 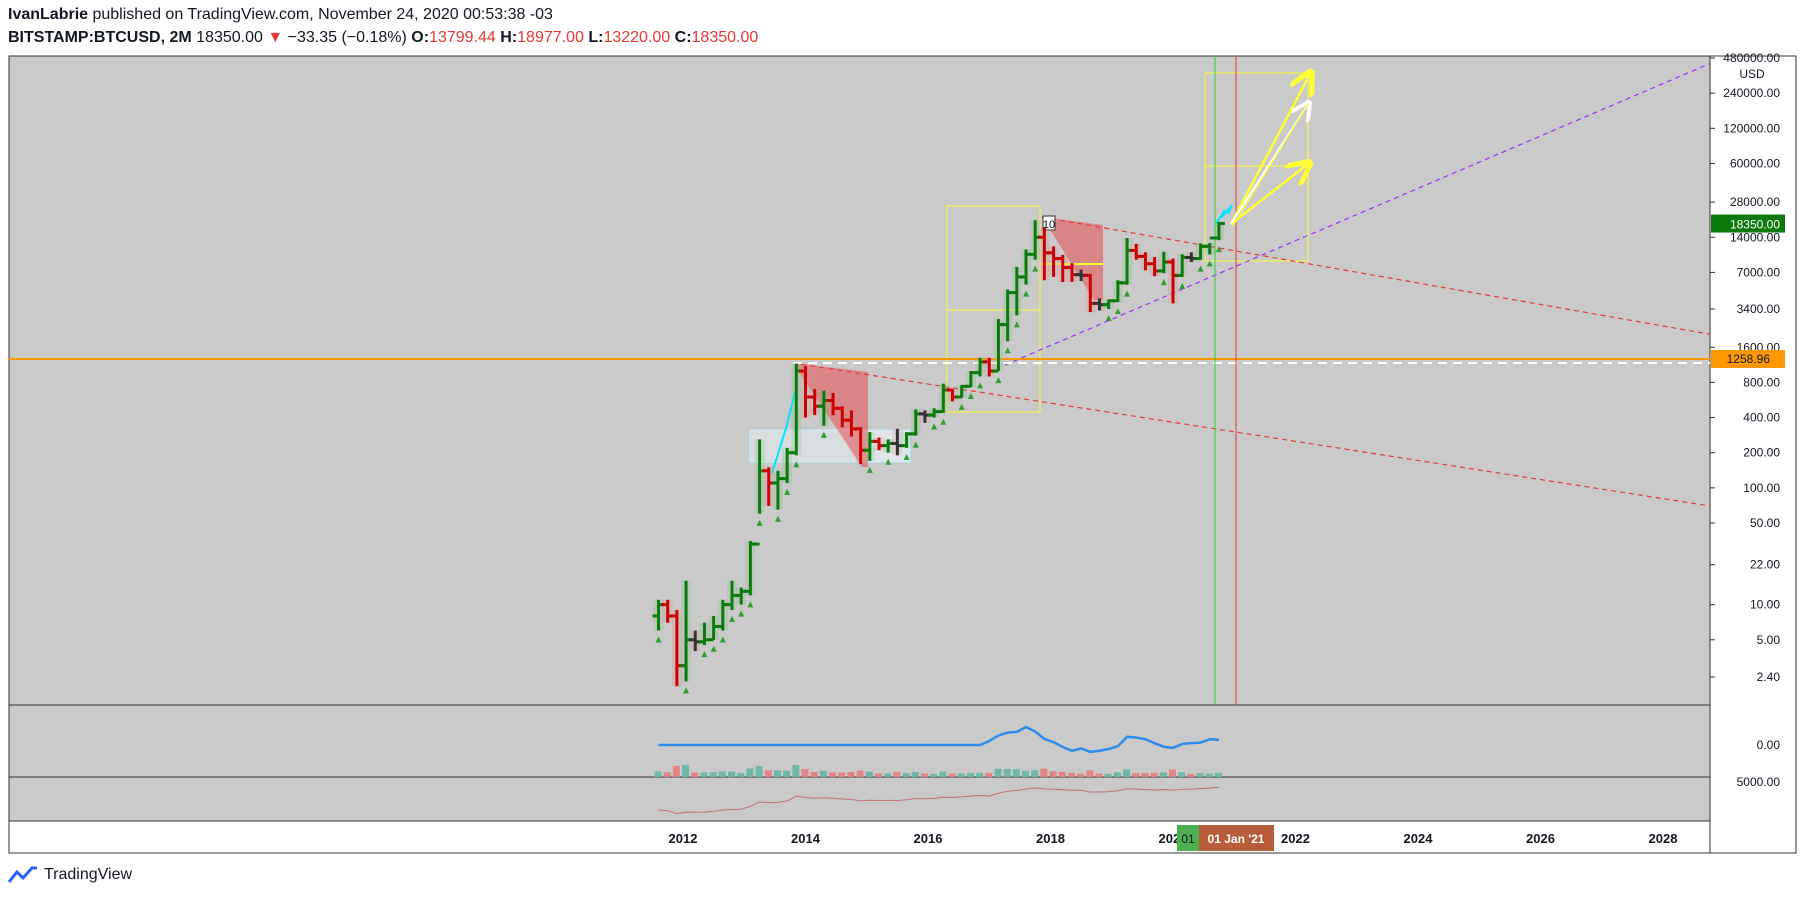 I want to click on time-tick-label: 2012, so click(x=683, y=838).